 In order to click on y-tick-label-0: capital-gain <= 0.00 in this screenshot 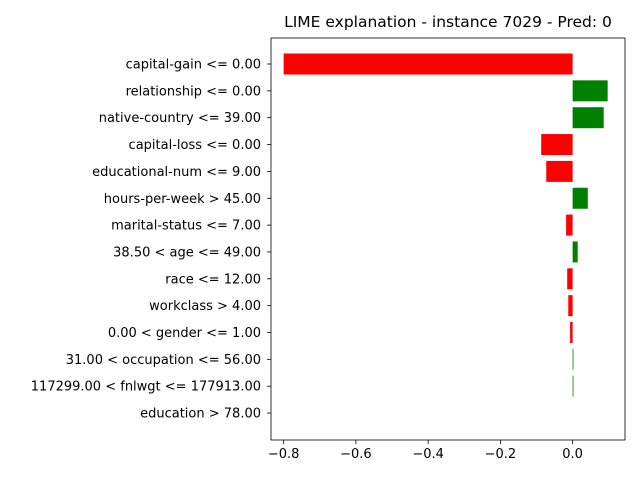, I will do `click(193, 65)`.